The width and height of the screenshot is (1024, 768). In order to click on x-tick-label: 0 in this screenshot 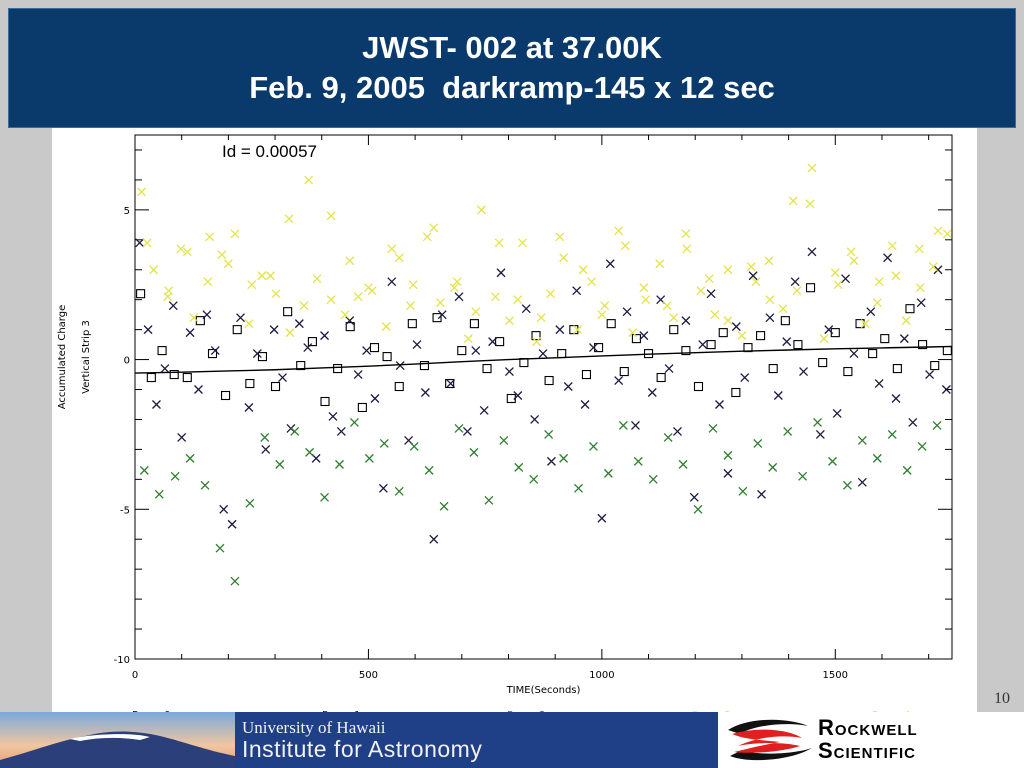, I will do `click(135, 675)`.